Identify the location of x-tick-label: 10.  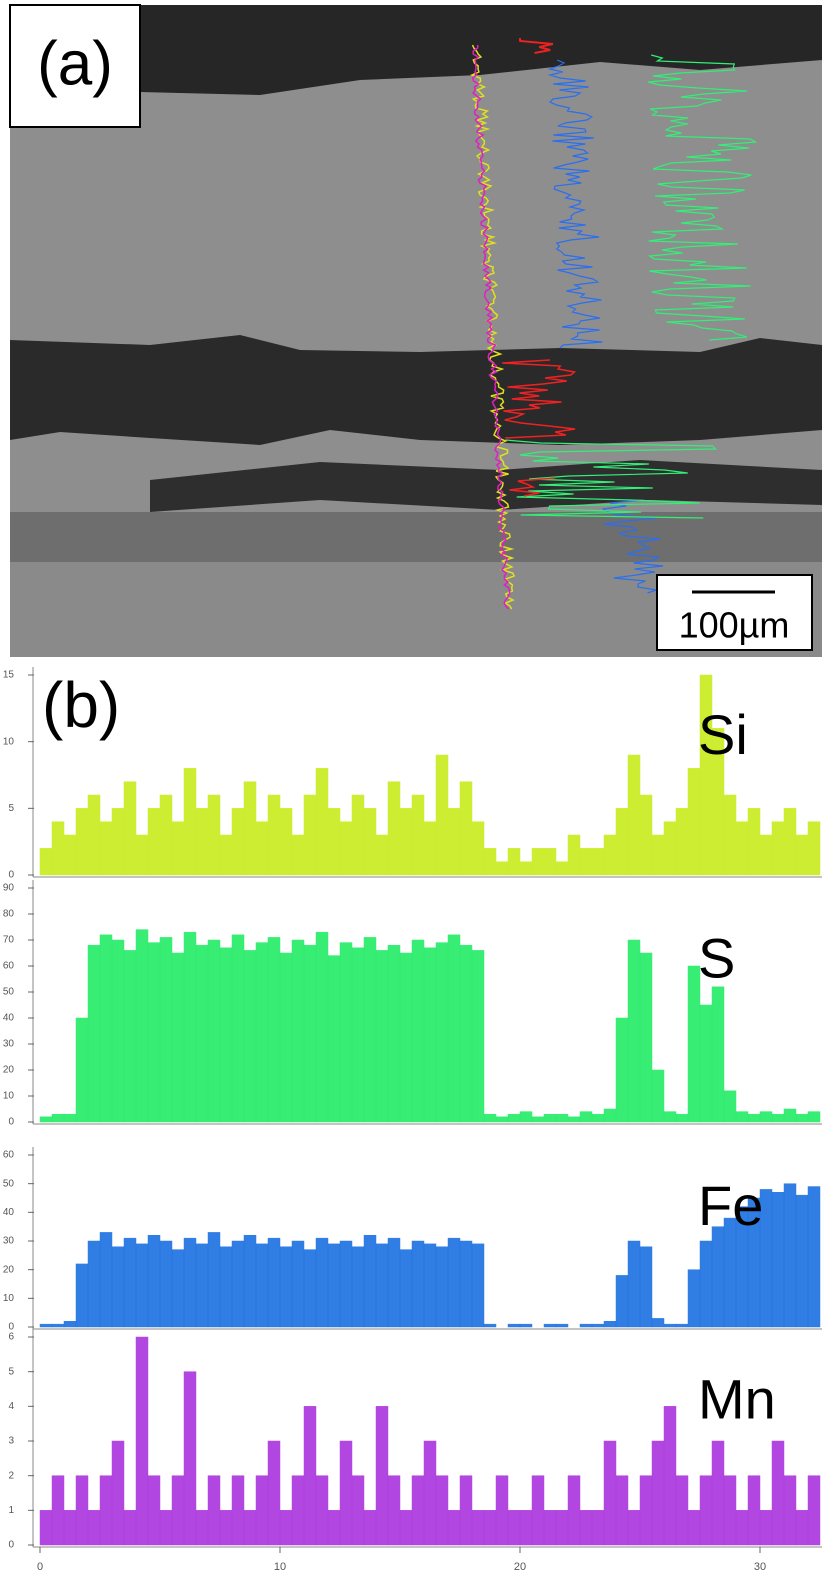
(280, 1567).